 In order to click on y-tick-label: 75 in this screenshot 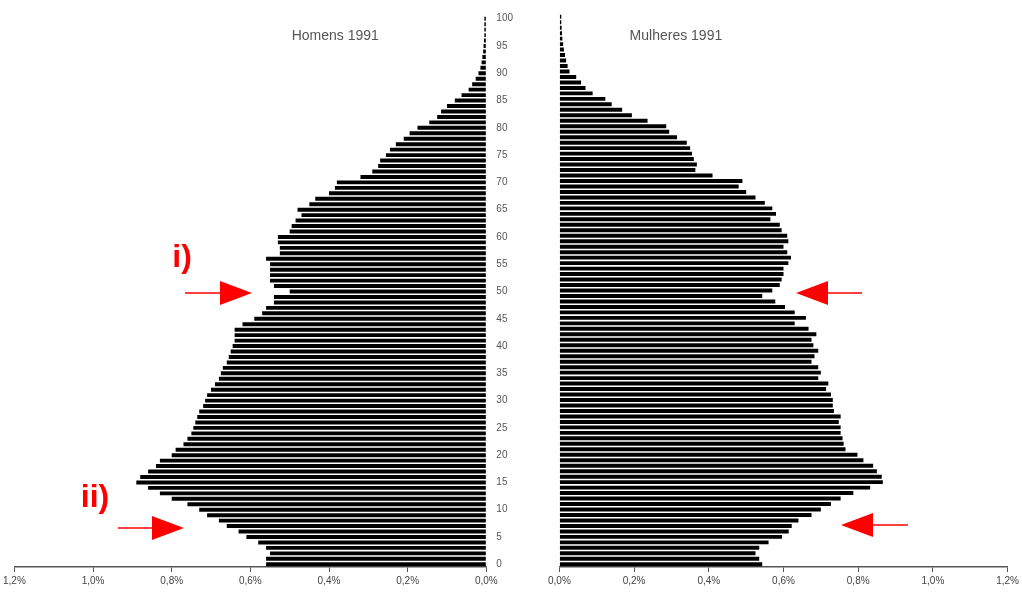, I will do `click(502, 154)`.